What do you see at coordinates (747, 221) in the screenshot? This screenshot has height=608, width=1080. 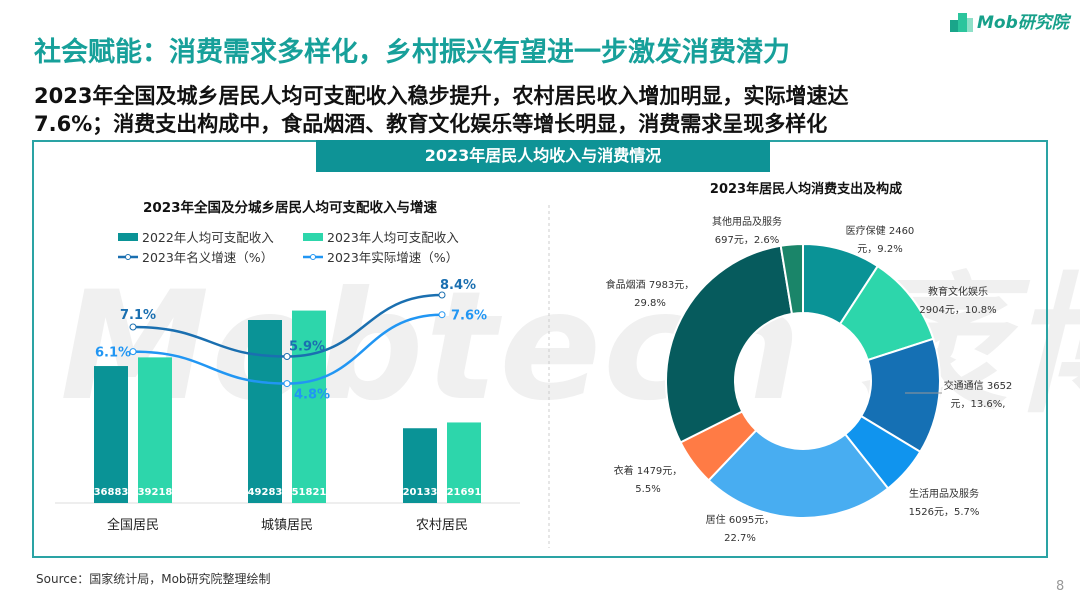 I see `slice-label: 其他用品及服务` at bounding box center [747, 221].